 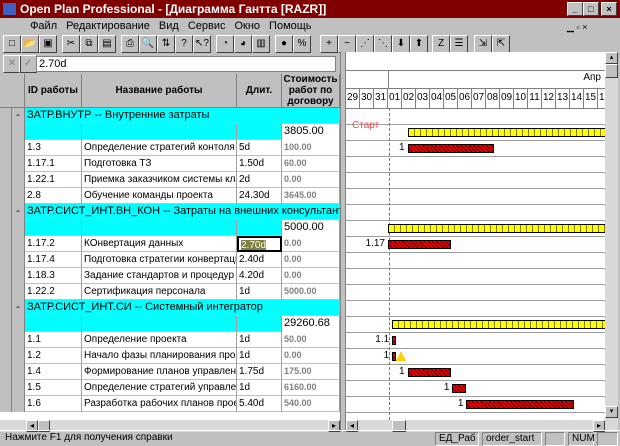 What do you see at coordinates (159, 372) in the screenshot?
I see `task-name: Формирование планов управления` at bounding box center [159, 372].